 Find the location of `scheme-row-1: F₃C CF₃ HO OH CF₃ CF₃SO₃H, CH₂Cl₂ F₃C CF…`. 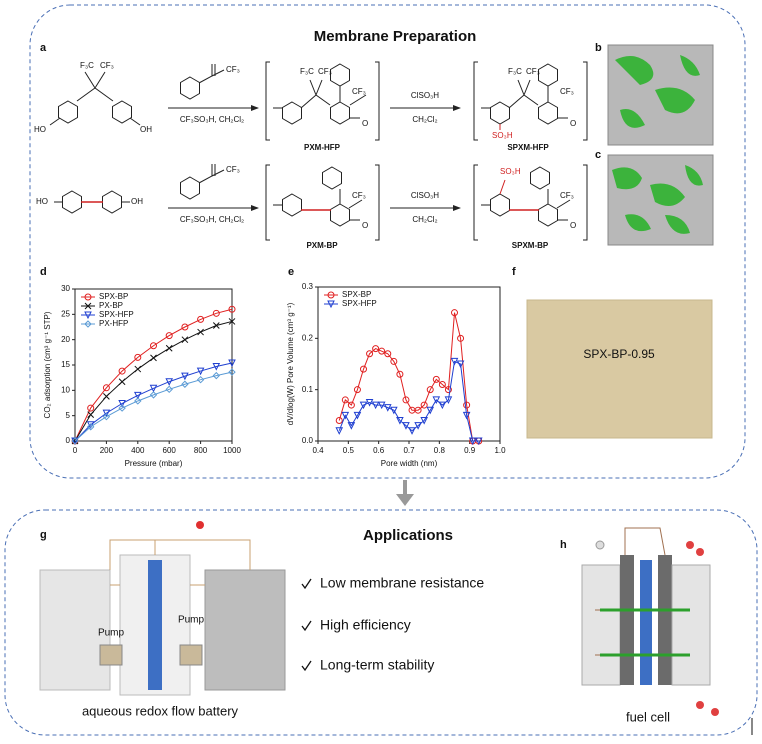

scheme-row-1: F₃C CF₃ HO OH CF₃ CF₃SO₃H, CH₂Cl₂ F₃C CF… is located at coordinates (311, 106).